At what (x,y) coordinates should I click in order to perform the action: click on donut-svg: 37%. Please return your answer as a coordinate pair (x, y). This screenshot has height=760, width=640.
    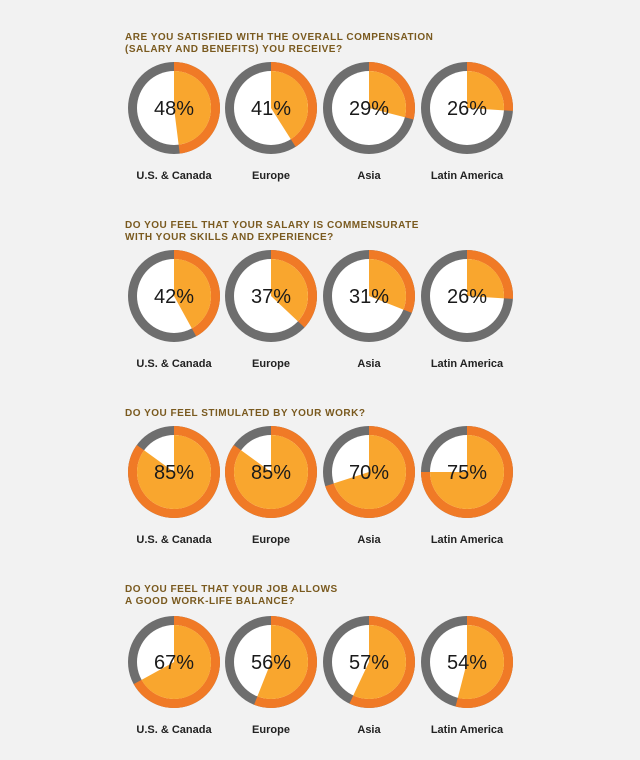
    Looking at the image, I should click on (271, 296).